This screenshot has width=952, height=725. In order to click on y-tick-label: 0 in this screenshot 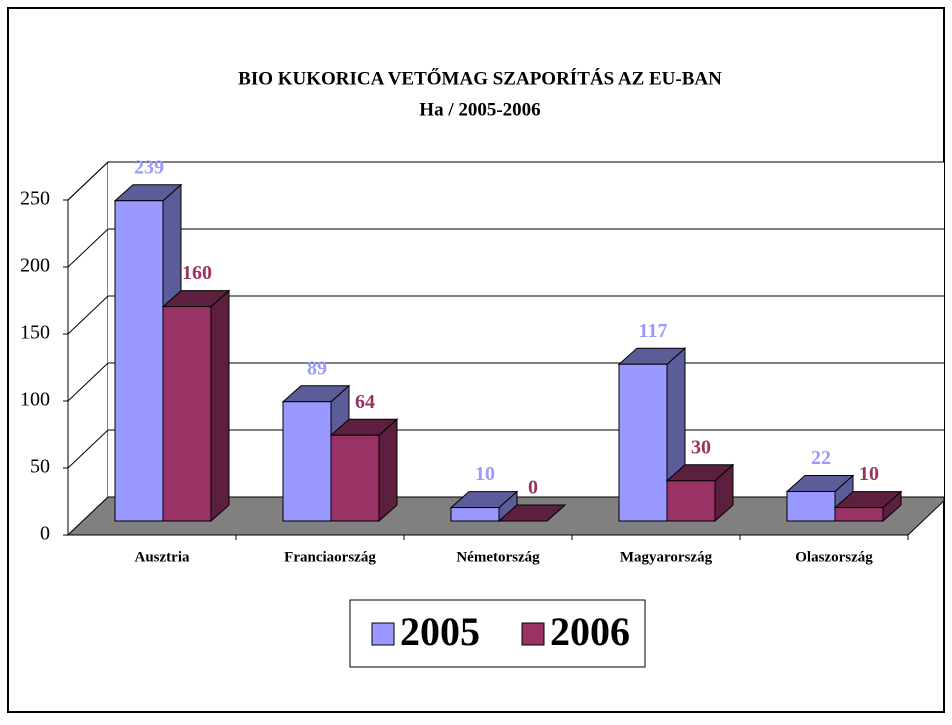, I will do `click(45, 534)`.